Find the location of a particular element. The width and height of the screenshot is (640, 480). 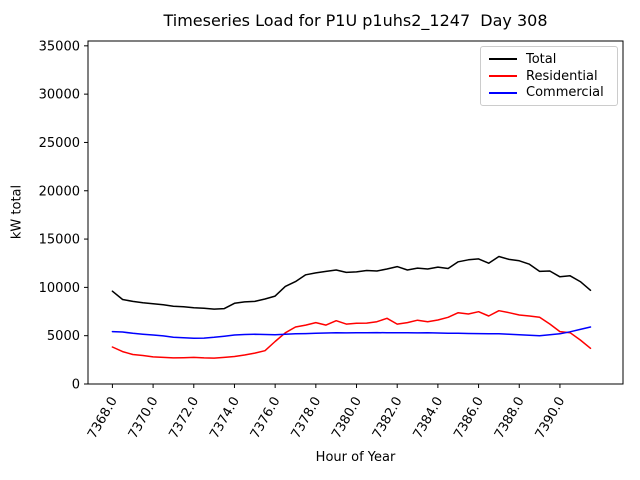

x-axis-label: Hour of Year is located at coordinates (355, 457).